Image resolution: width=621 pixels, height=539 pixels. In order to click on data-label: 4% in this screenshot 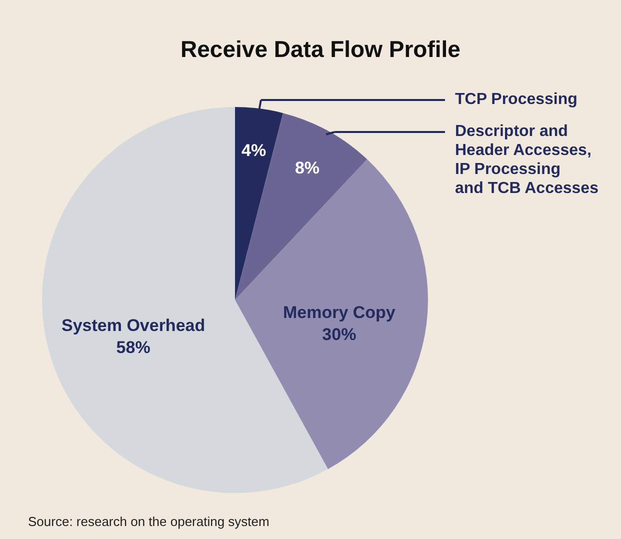, I will do `click(254, 150)`.